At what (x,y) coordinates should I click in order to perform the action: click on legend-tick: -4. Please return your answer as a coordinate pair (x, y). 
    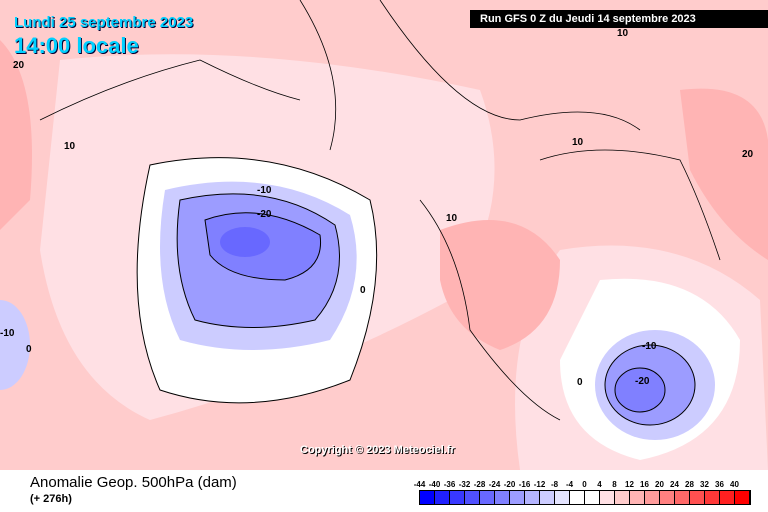
    Looking at the image, I should click on (569, 484).